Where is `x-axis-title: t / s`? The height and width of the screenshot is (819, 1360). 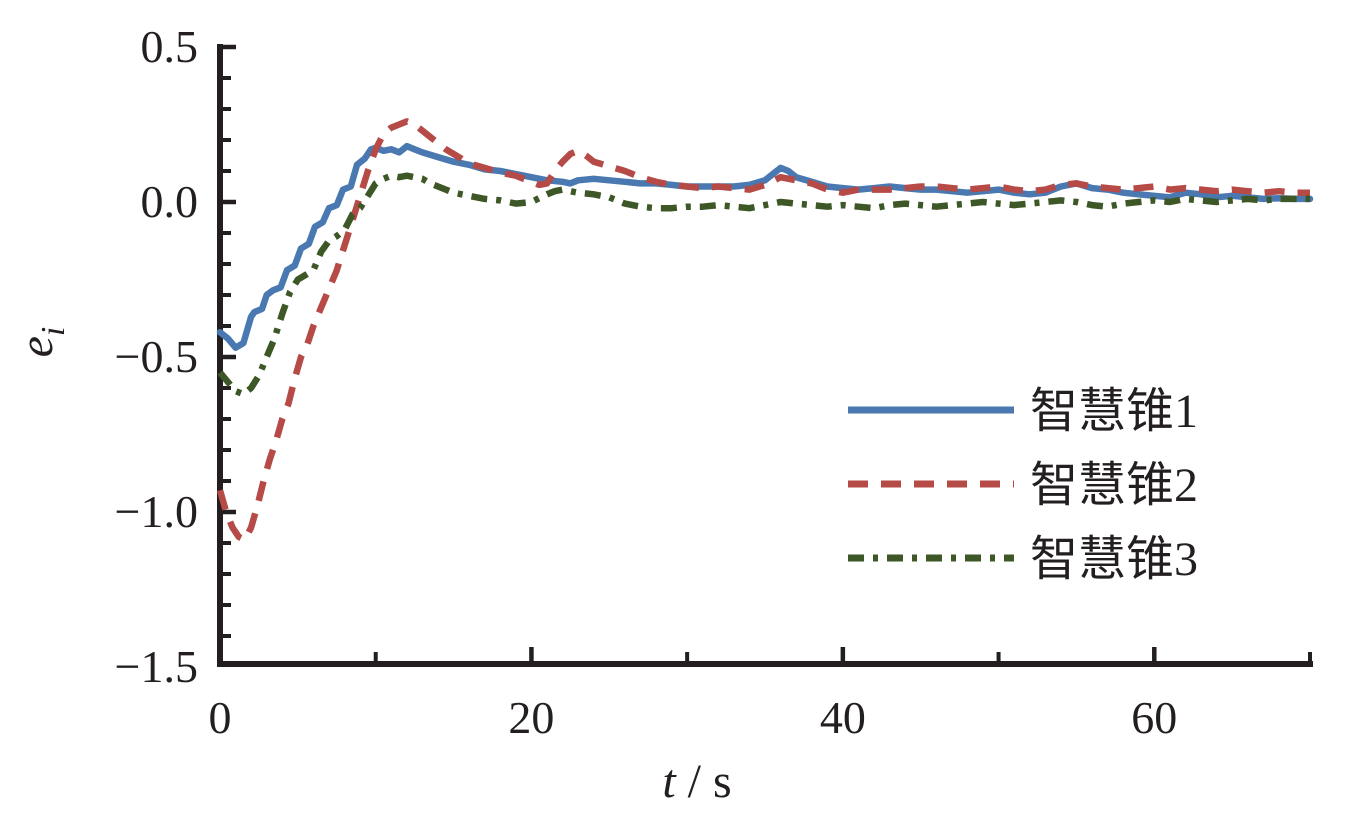
x-axis-title: t / s is located at coordinates (696, 781).